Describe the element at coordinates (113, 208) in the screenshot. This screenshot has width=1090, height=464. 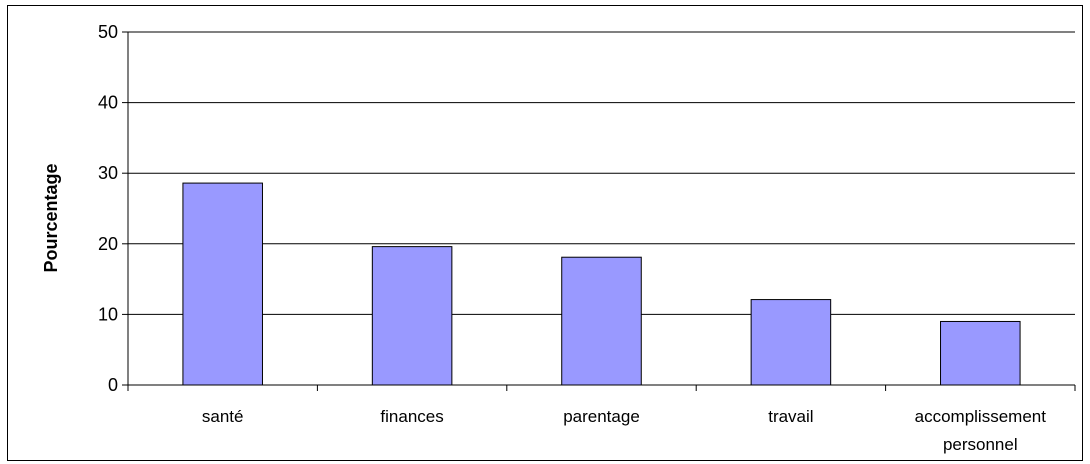
I see `y-ticks: 0 10 20 30 40 50` at that location.